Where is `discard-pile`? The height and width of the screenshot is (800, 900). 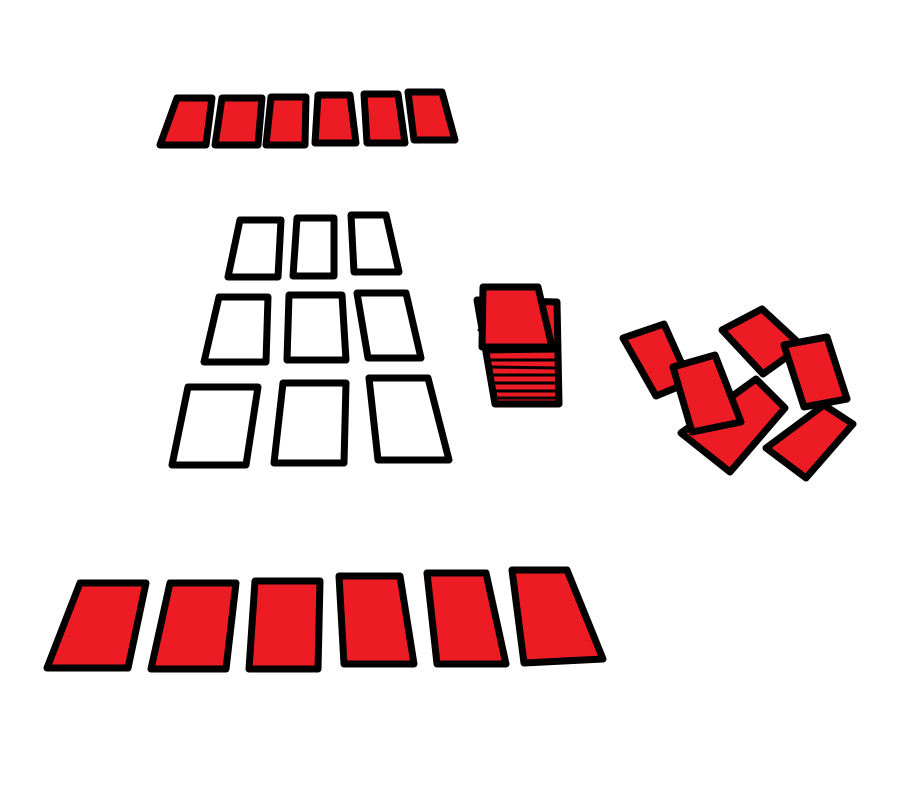 discard-pile is located at coordinates (738, 393).